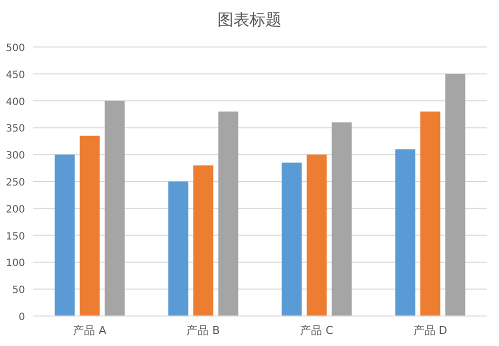 This screenshot has height=346, width=499. Describe the element at coordinates (15, 236) in the screenshot. I see `y-tick-label: 150` at that location.